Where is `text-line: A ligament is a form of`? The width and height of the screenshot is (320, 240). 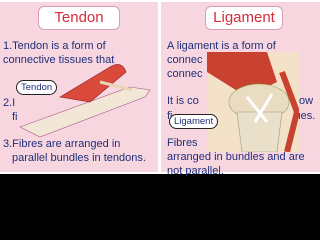
text-line: A ligament is a form of is located at coordinates (221, 46).